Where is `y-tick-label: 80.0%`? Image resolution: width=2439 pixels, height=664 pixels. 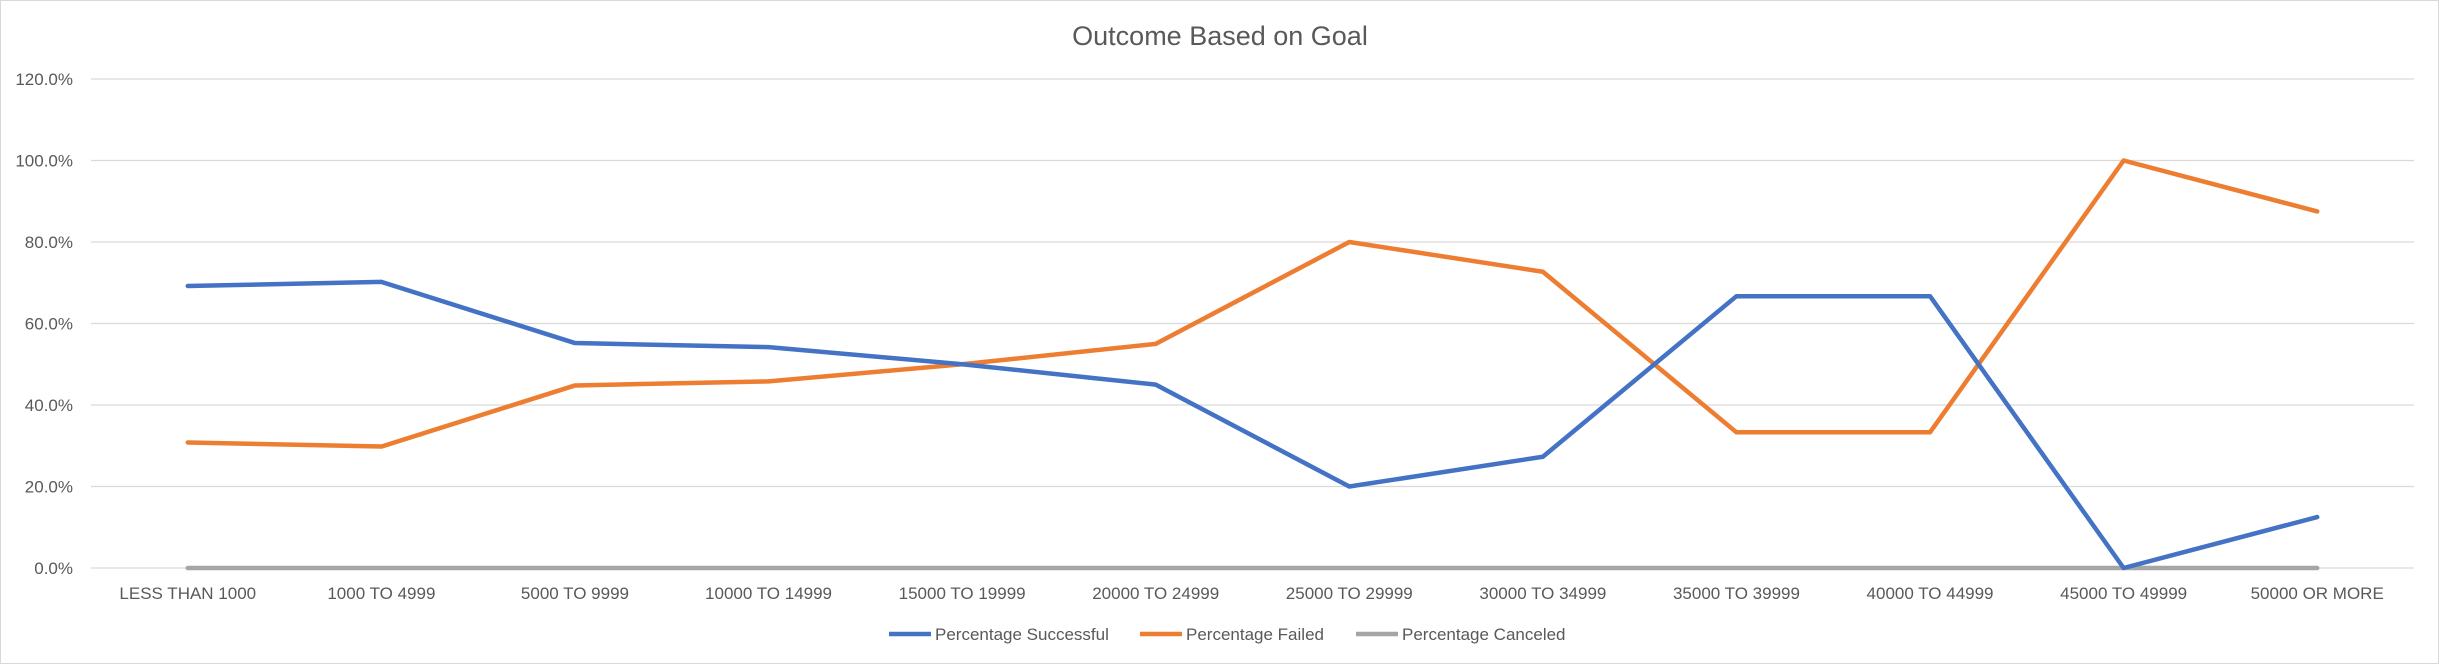 y-tick-label: 80.0% is located at coordinates (49, 242).